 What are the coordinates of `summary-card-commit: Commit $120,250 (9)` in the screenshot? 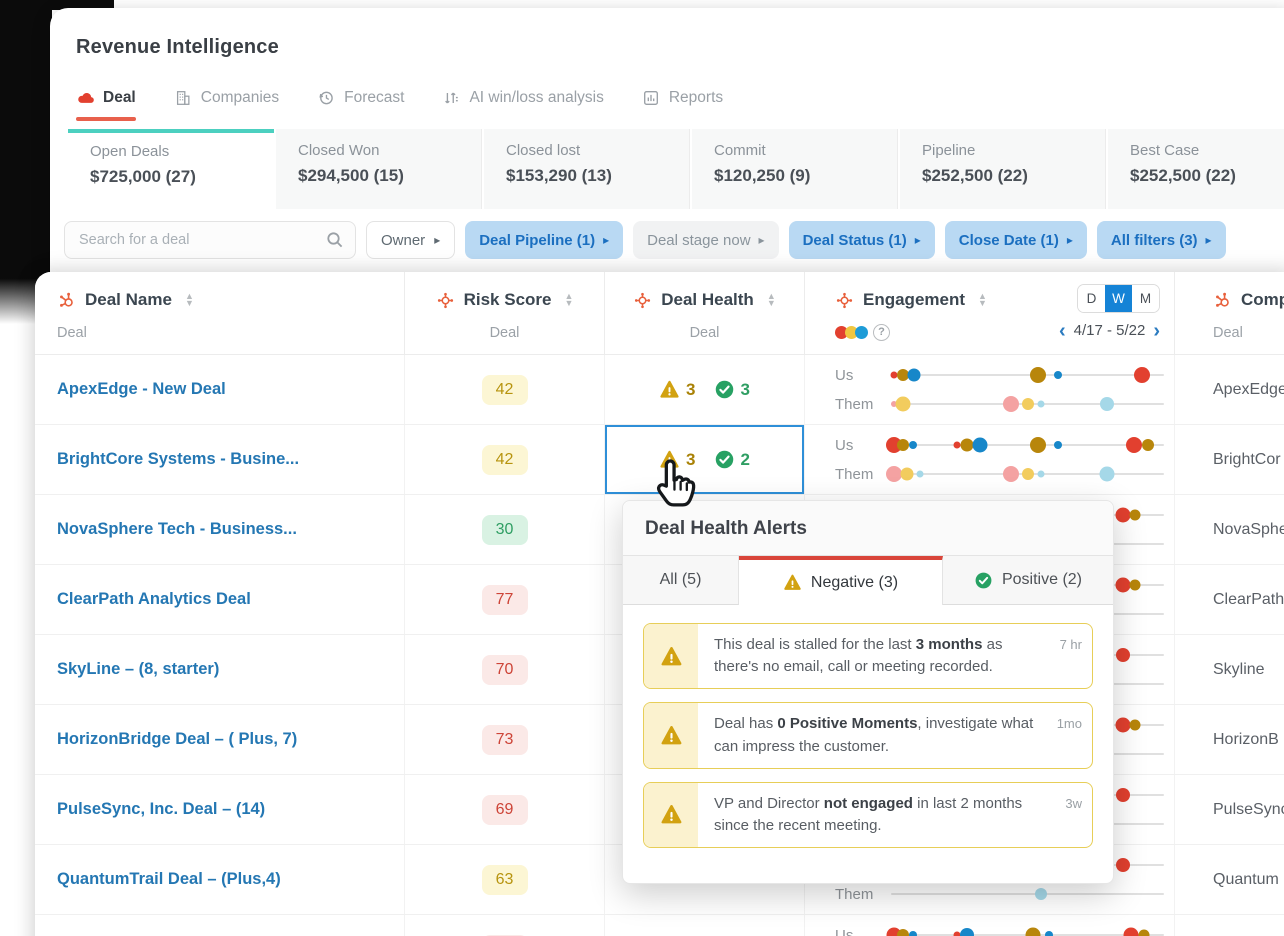 It's located at (795, 169).